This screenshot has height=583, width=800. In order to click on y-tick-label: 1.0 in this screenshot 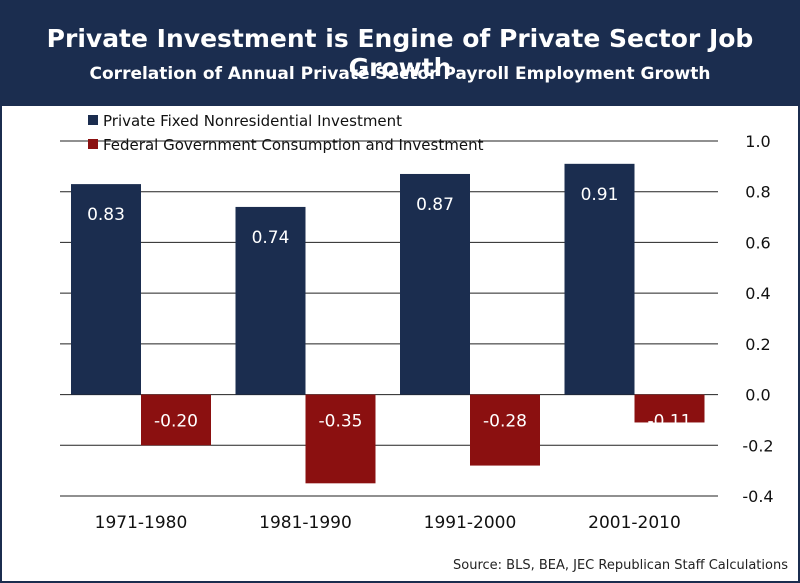, I will do `click(757, 141)`.